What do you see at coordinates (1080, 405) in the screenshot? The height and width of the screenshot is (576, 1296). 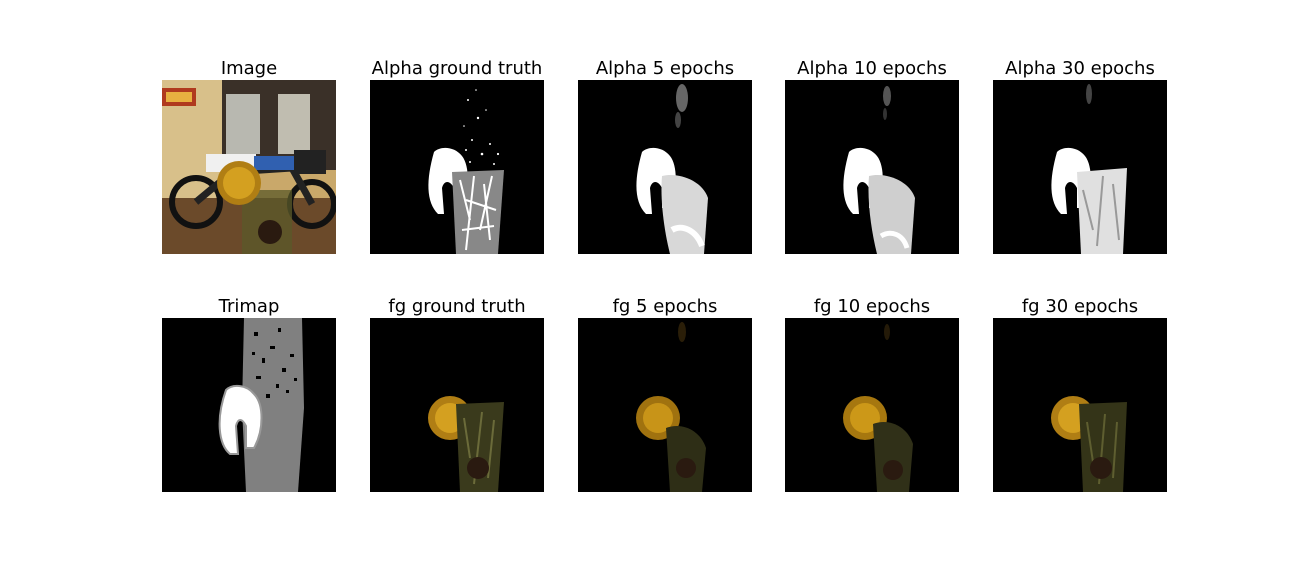 I see `fg-prediction-30-epochs` at bounding box center [1080, 405].